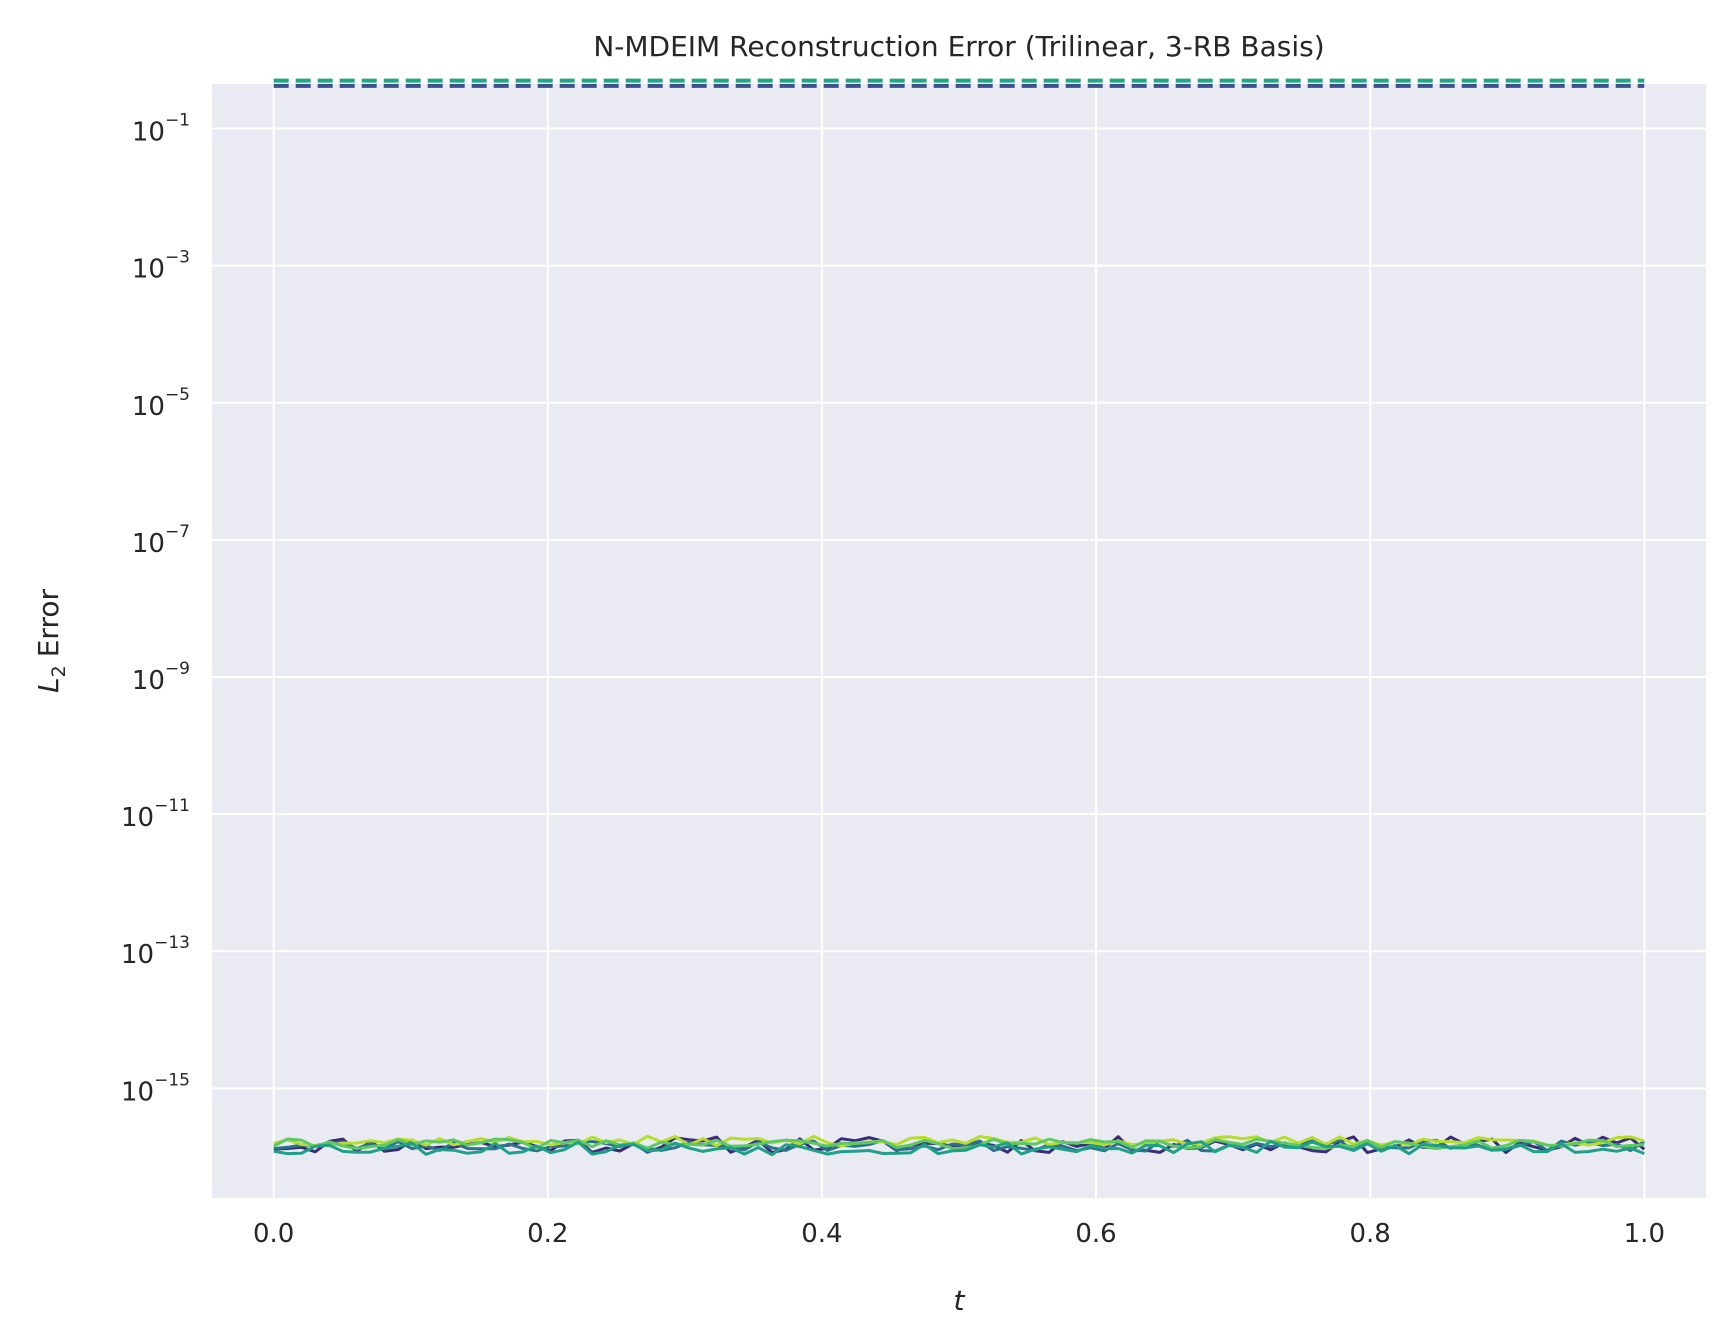 The height and width of the screenshot is (1343, 1725). I want to click on y-tick-exponent: −11, so click(172, 806).